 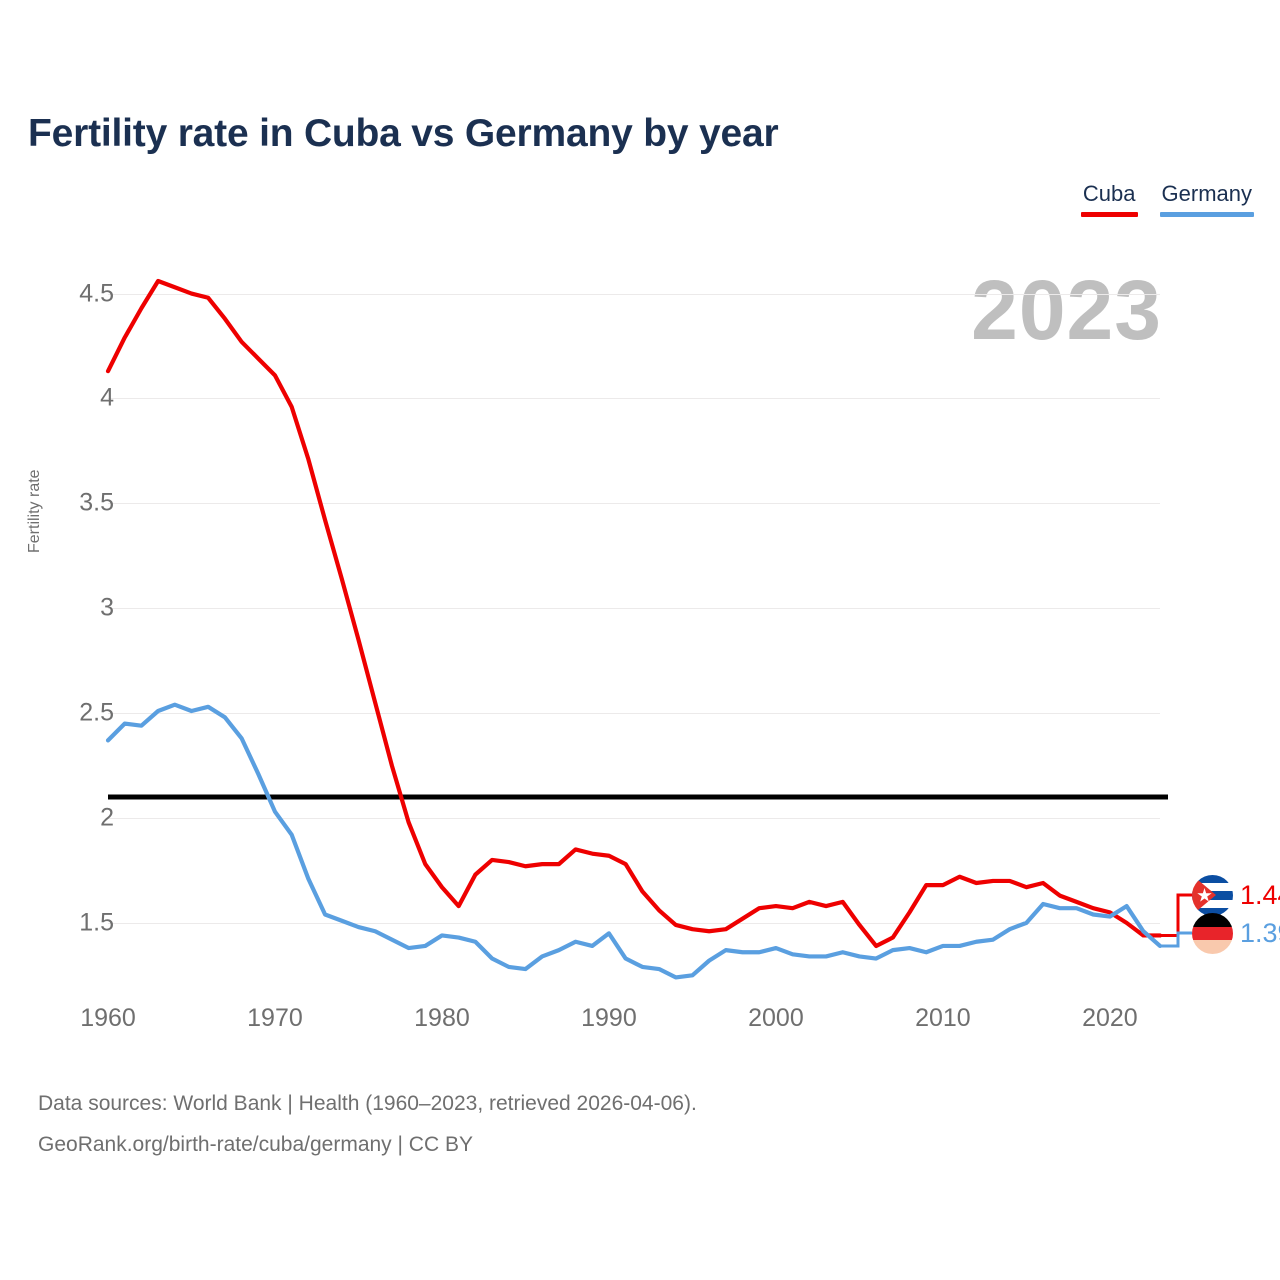 What do you see at coordinates (1176, 939) in the screenshot?
I see `endpoint-connector-germany` at bounding box center [1176, 939].